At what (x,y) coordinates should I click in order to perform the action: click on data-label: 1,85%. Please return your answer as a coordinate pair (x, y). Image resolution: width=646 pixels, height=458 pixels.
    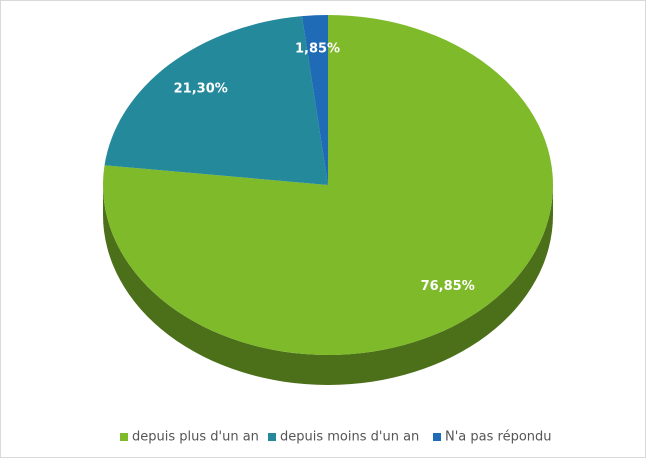
    Looking at the image, I should click on (317, 49).